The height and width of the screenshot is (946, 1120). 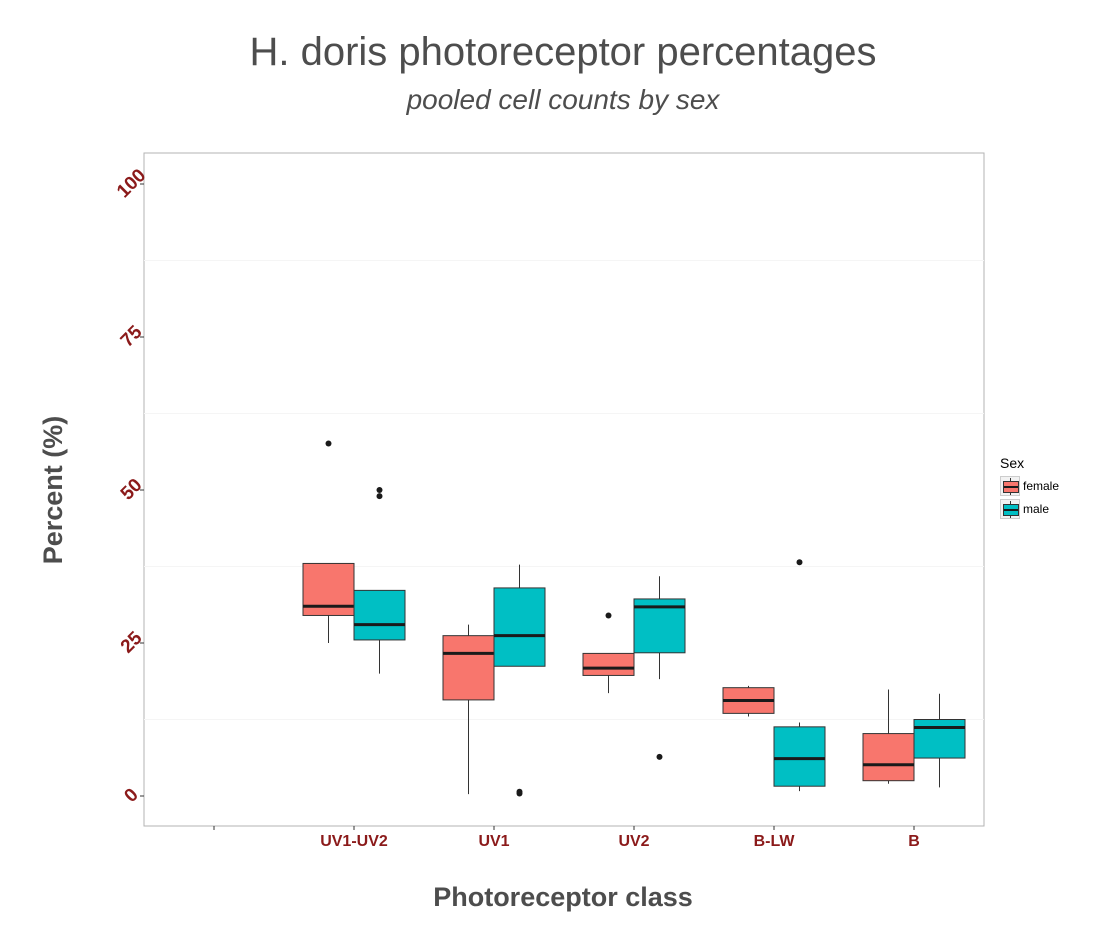 I want to click on legend-swatch-male, so click(x=1011, y=509).